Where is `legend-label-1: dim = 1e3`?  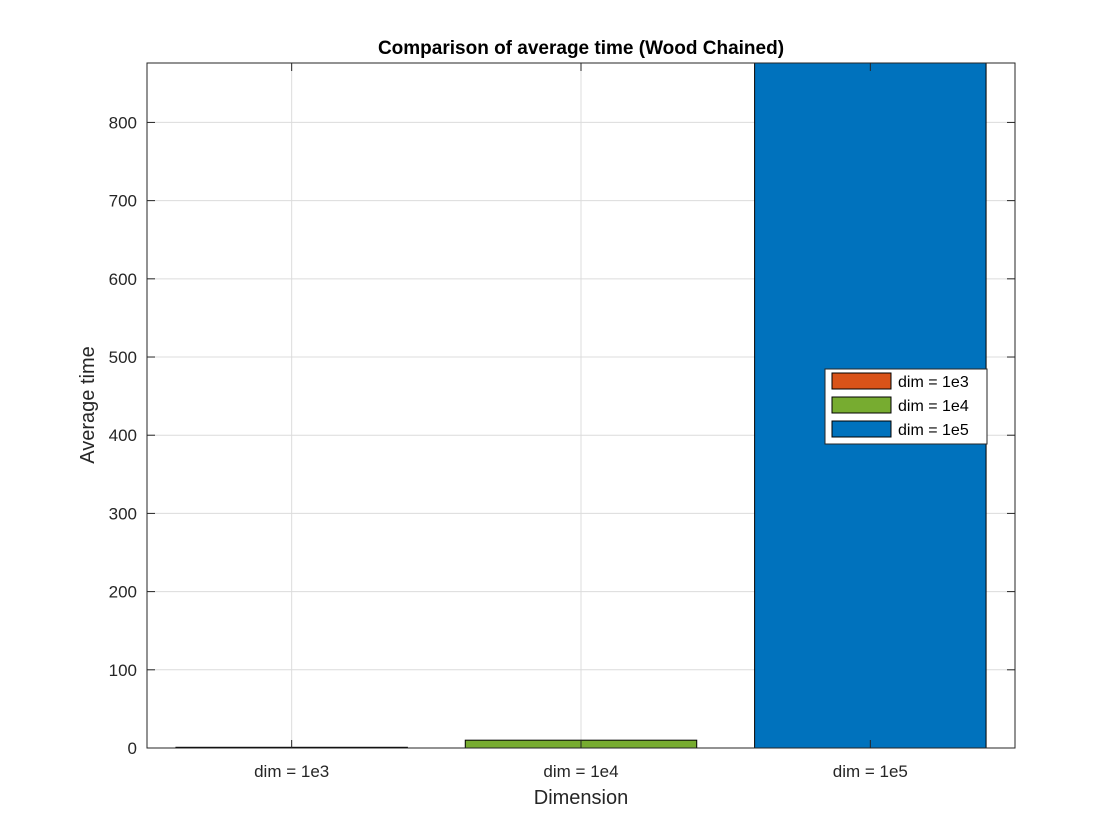
legend-label-1: dim = 1e3 is located at coordinates (933, 382).